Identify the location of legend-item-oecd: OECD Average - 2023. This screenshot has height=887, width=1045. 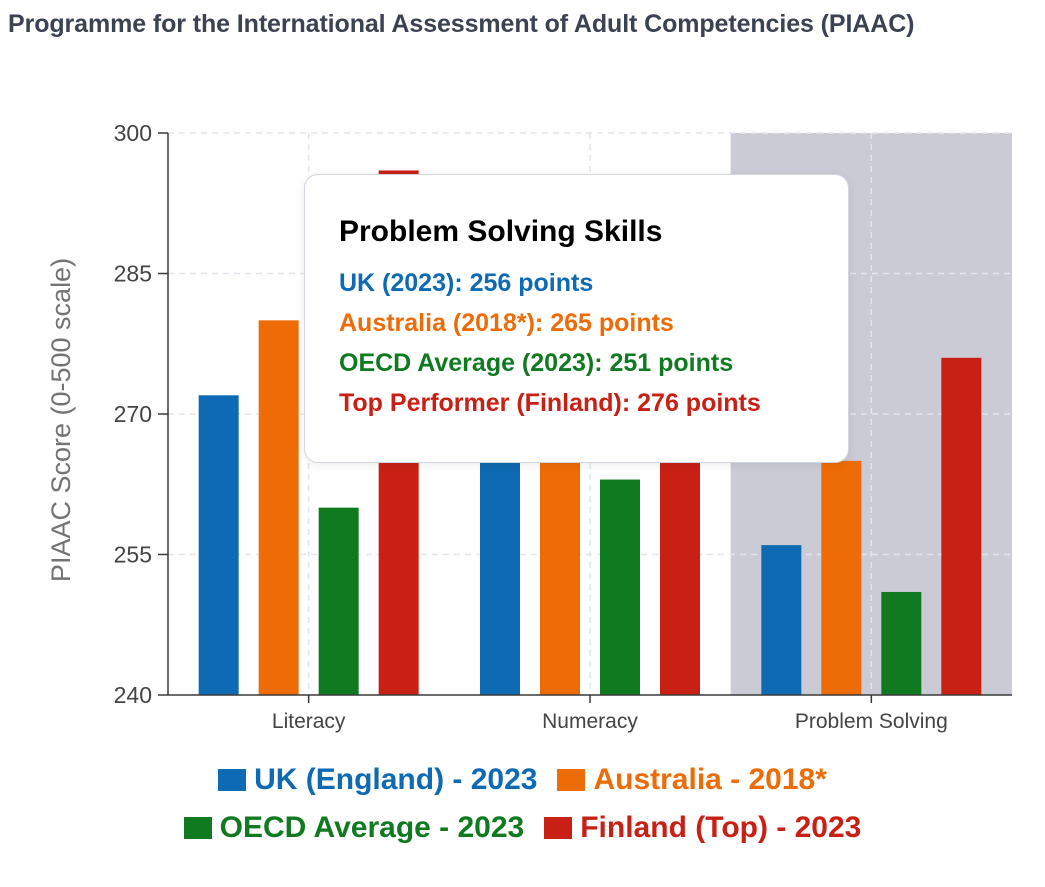
(354, 828).